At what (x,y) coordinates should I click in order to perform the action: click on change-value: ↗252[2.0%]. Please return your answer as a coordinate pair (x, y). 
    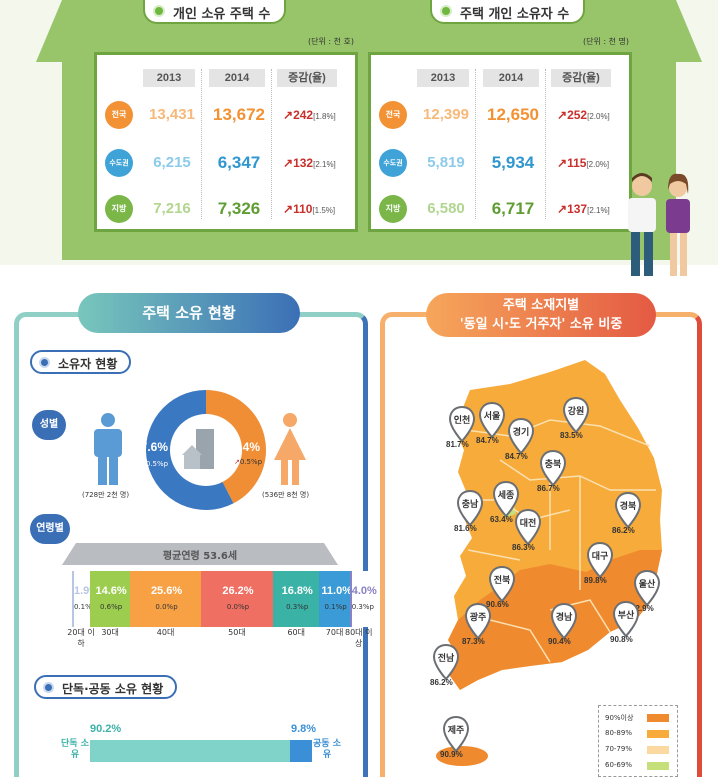
    Looking at the image, I should click on (583, 115).